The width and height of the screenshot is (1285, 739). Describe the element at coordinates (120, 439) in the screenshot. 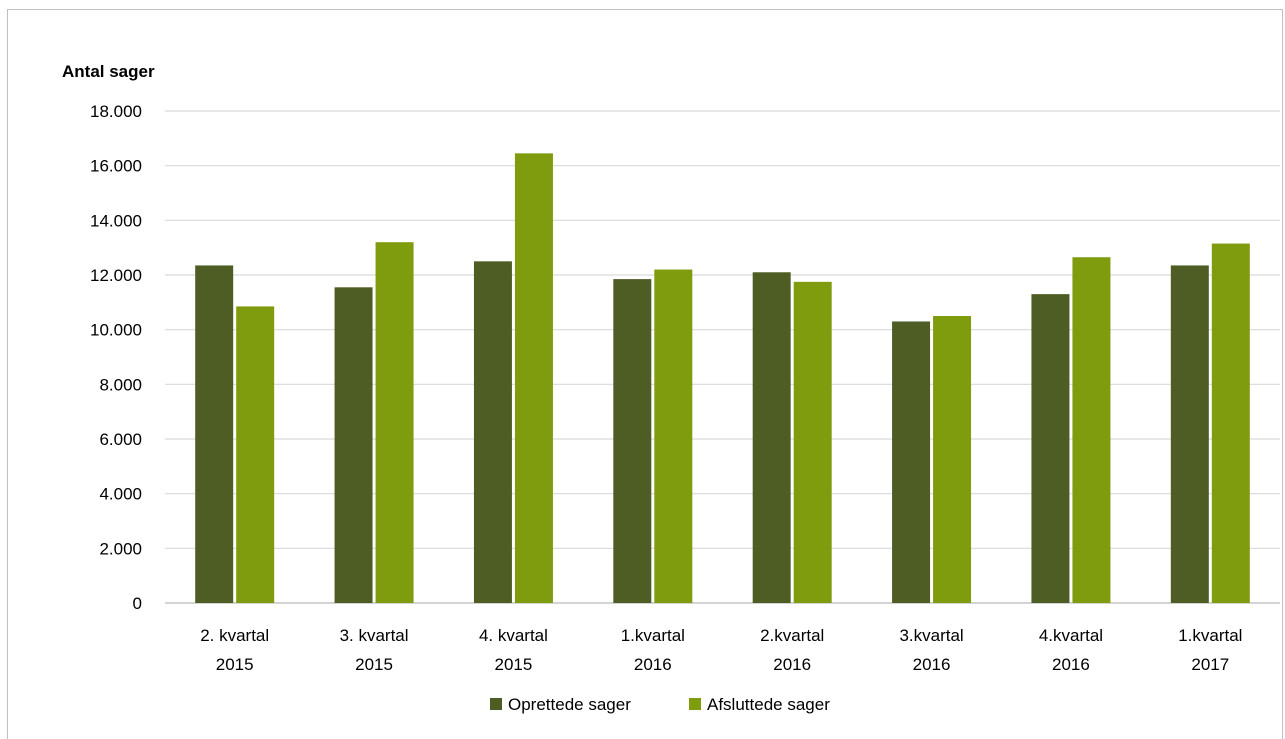

I see `y-tick-label: 6.000` at that location.